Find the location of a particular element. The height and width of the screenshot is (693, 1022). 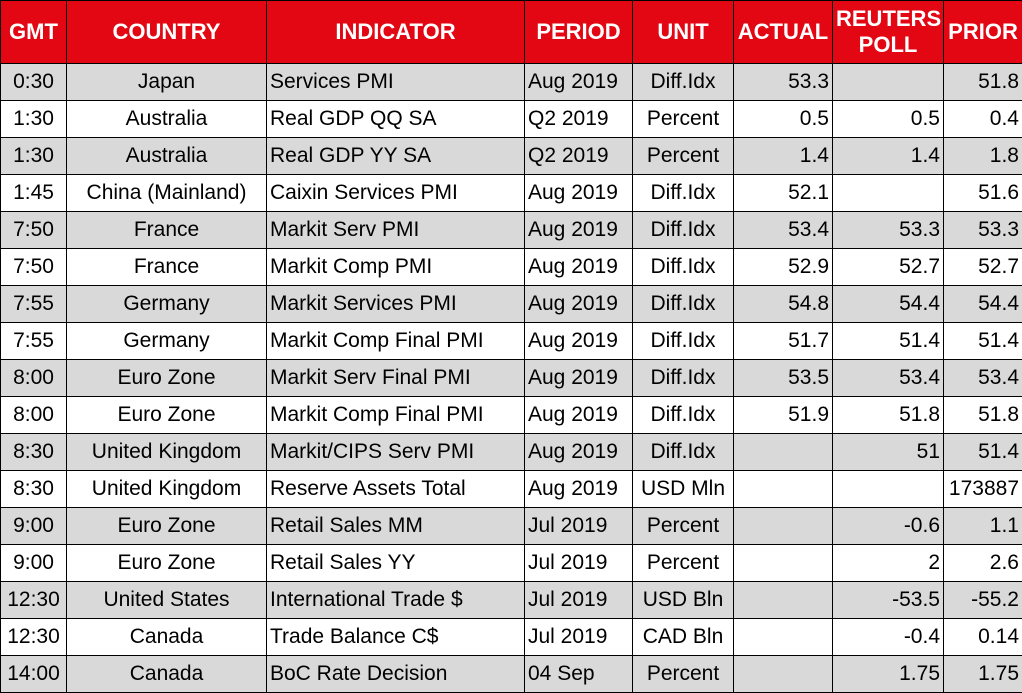

cell-reuters-poll: 54.4 is located at coordinates (888, 304).